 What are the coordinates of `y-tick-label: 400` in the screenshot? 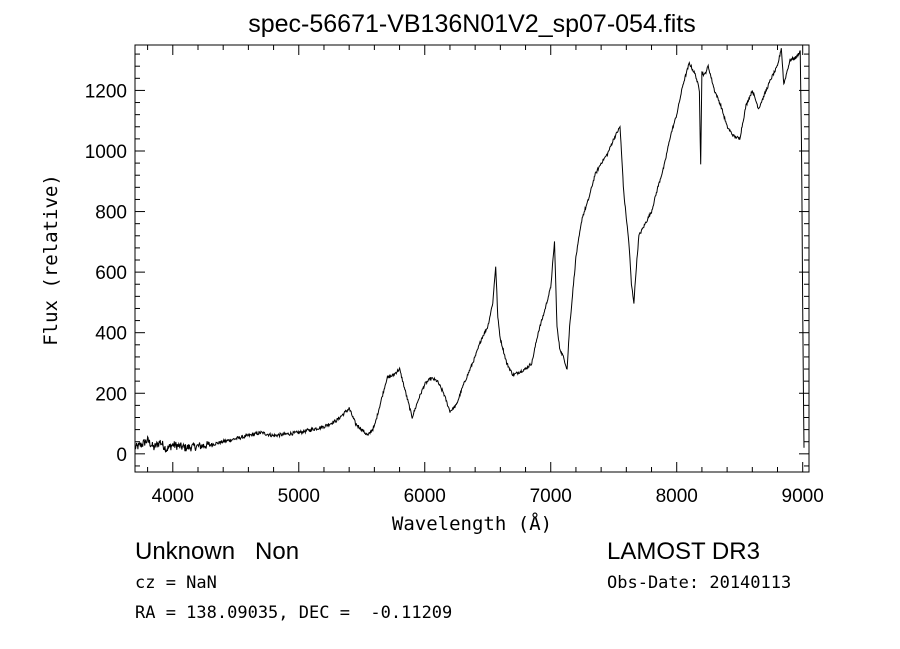 It's located at (111, 334).